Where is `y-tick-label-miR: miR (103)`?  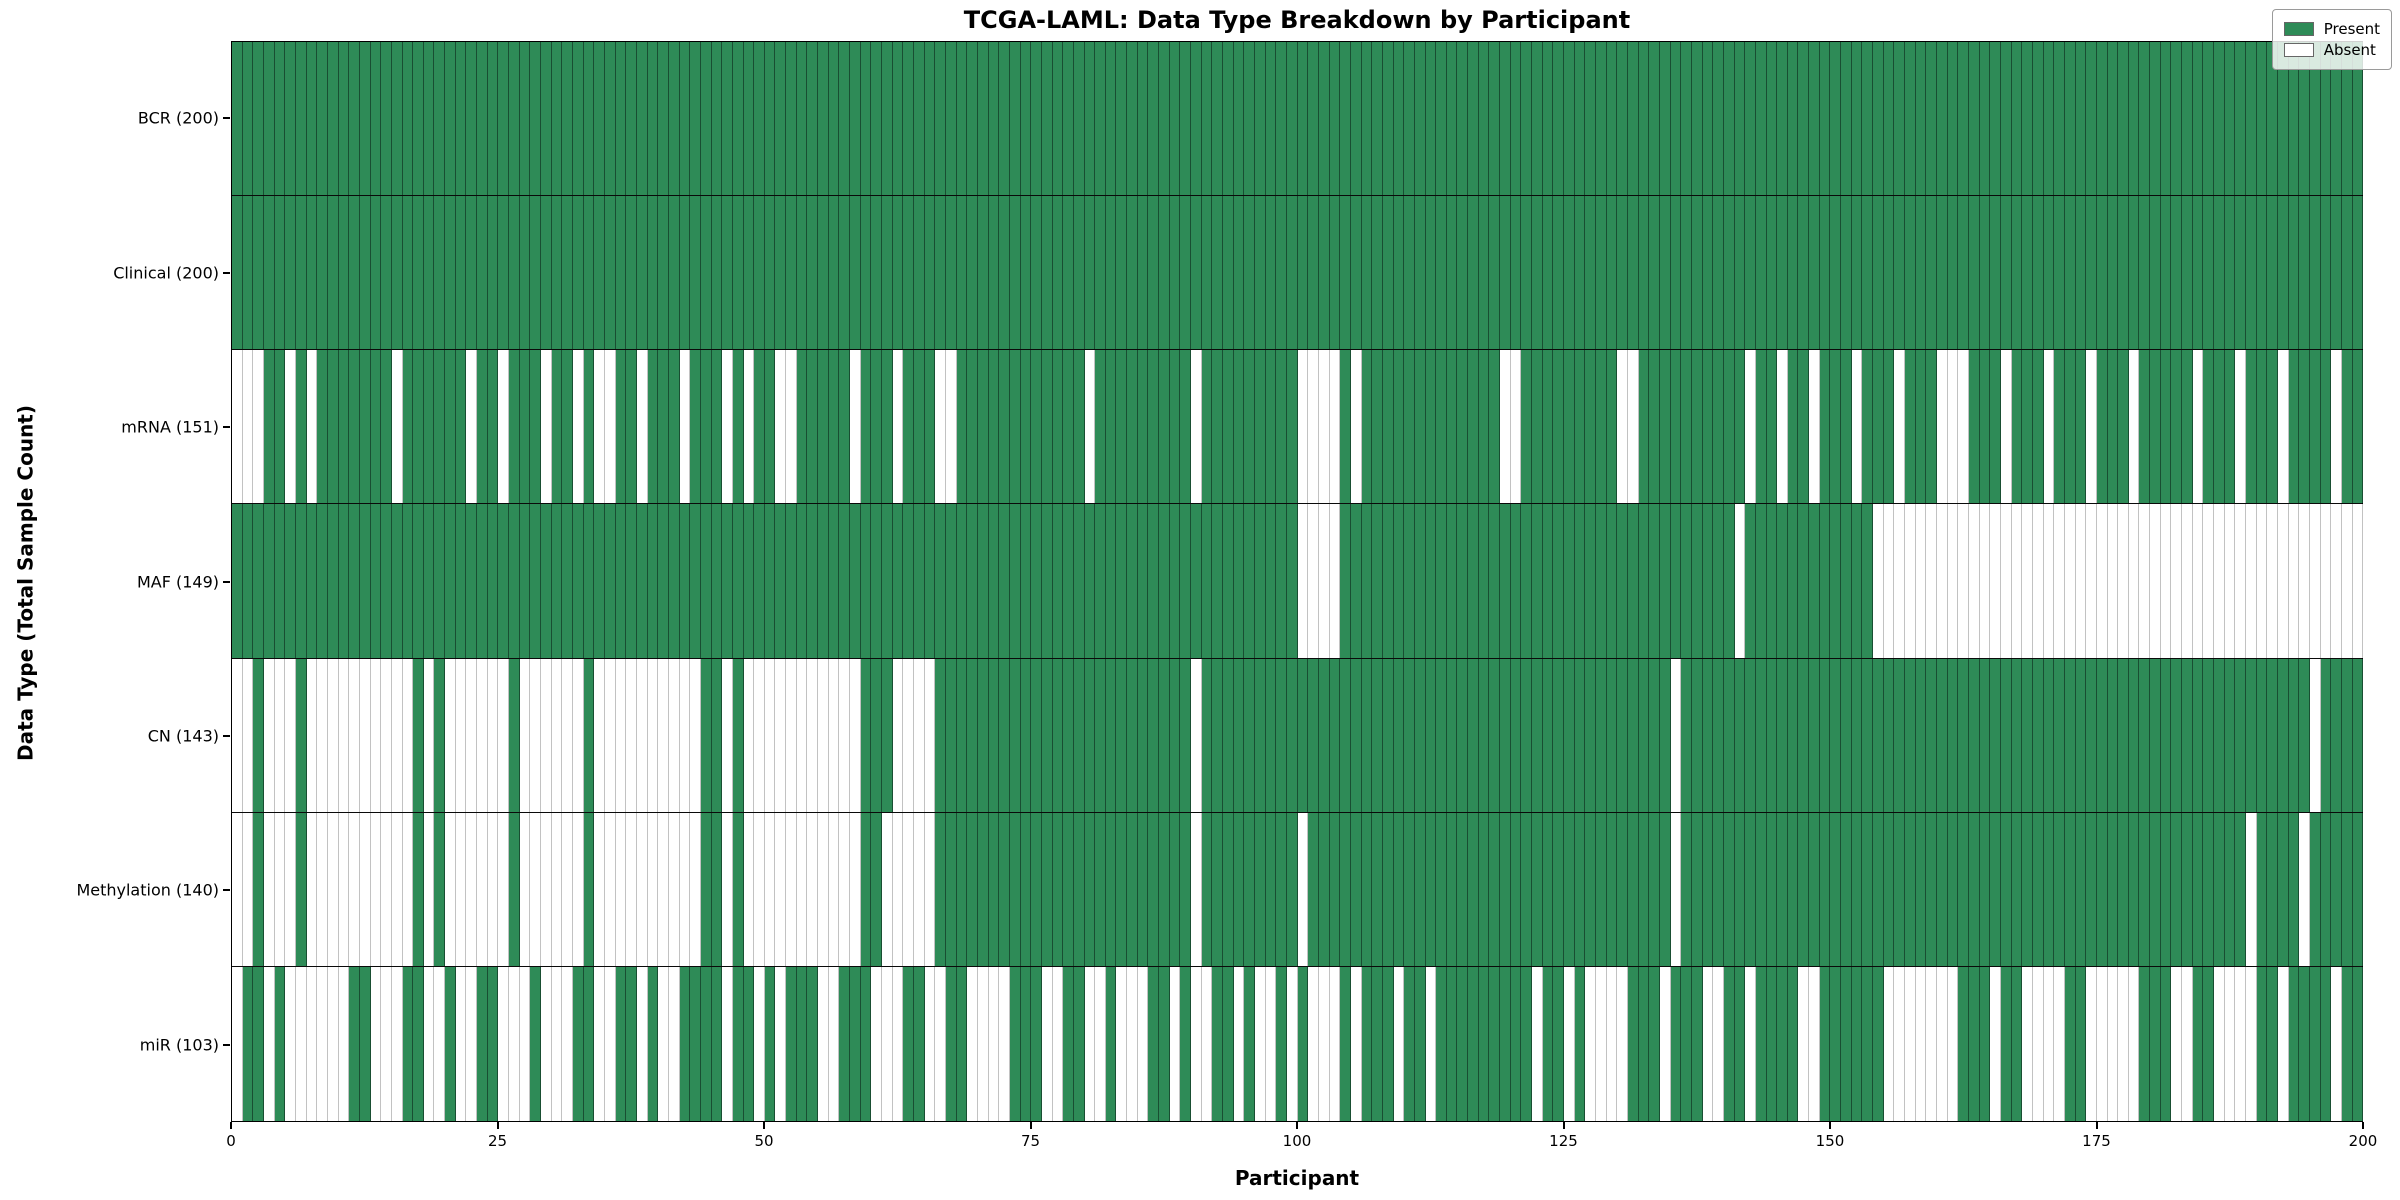
y-tick-label-miR: miR (103) is located at coordinates (179, 1045).